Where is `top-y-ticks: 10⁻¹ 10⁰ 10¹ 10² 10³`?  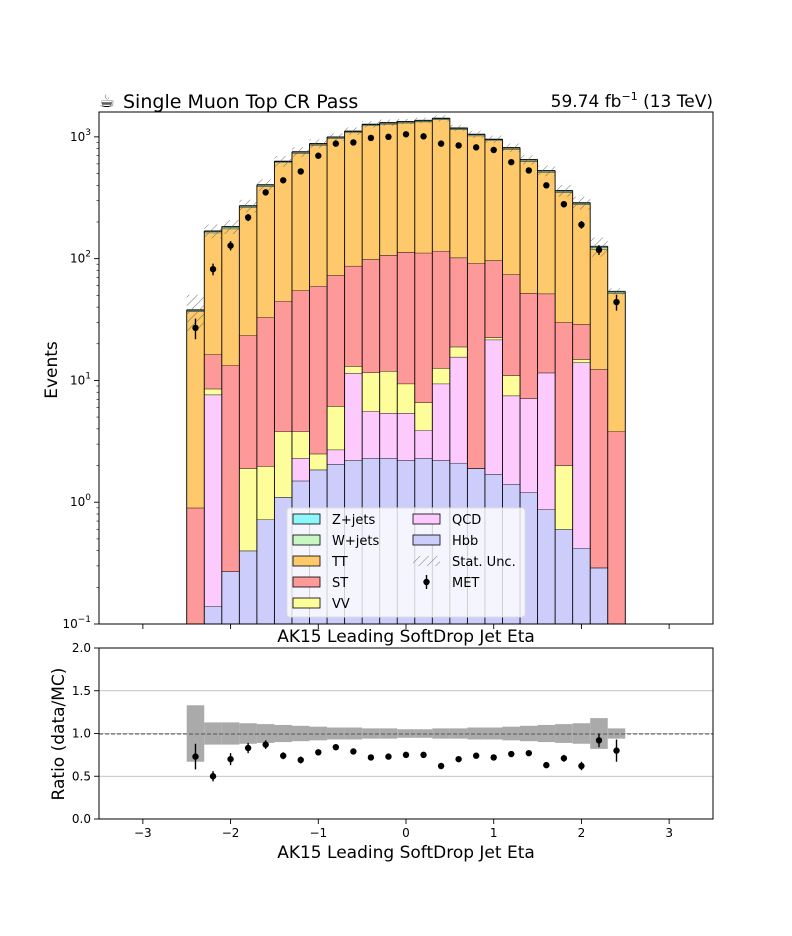
top-y-ticks: 10⁻¹ 10⁰ 10¹ 10² 10³ is located at coordinates (80, 379).